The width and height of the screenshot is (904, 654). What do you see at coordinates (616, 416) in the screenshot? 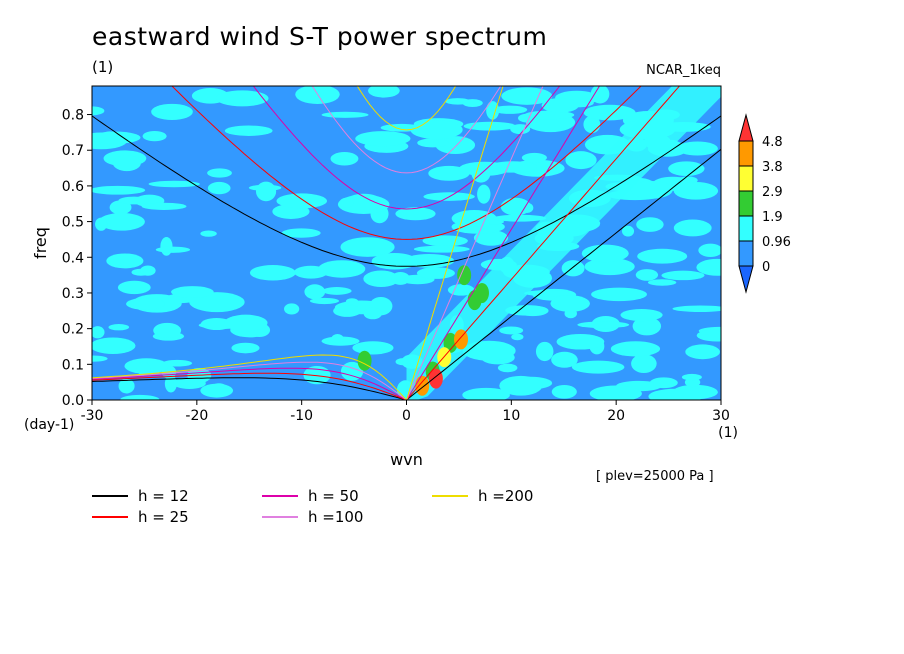
I see `x-tick-label: 20` at bounding box center [616, 416].